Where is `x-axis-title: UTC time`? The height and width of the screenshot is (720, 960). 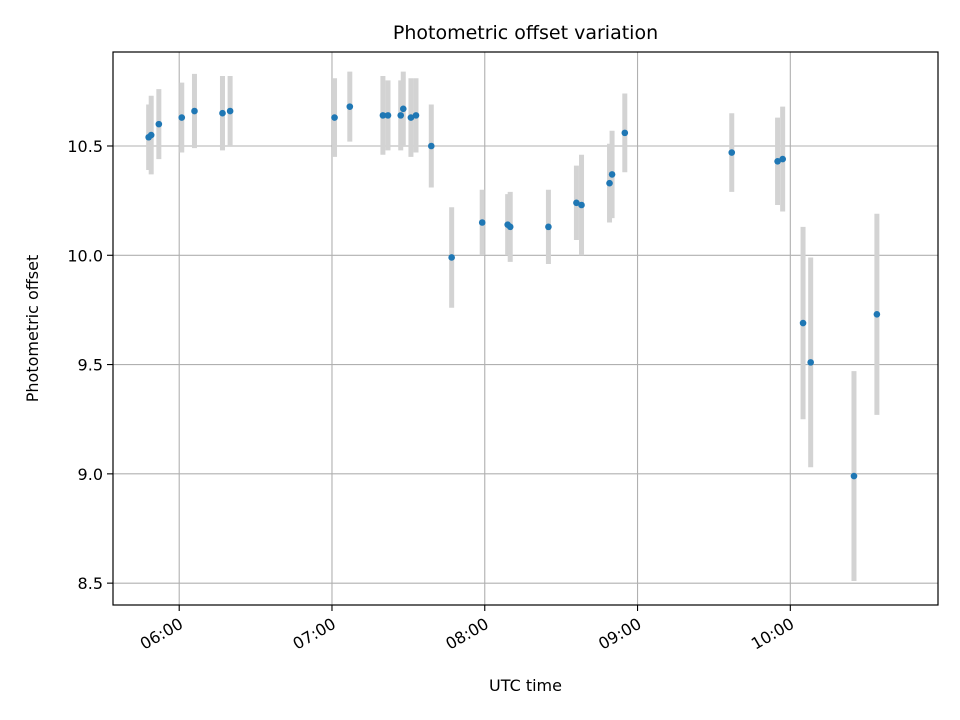
x-axis-title: UTC time is located at coordinates (525, 685).